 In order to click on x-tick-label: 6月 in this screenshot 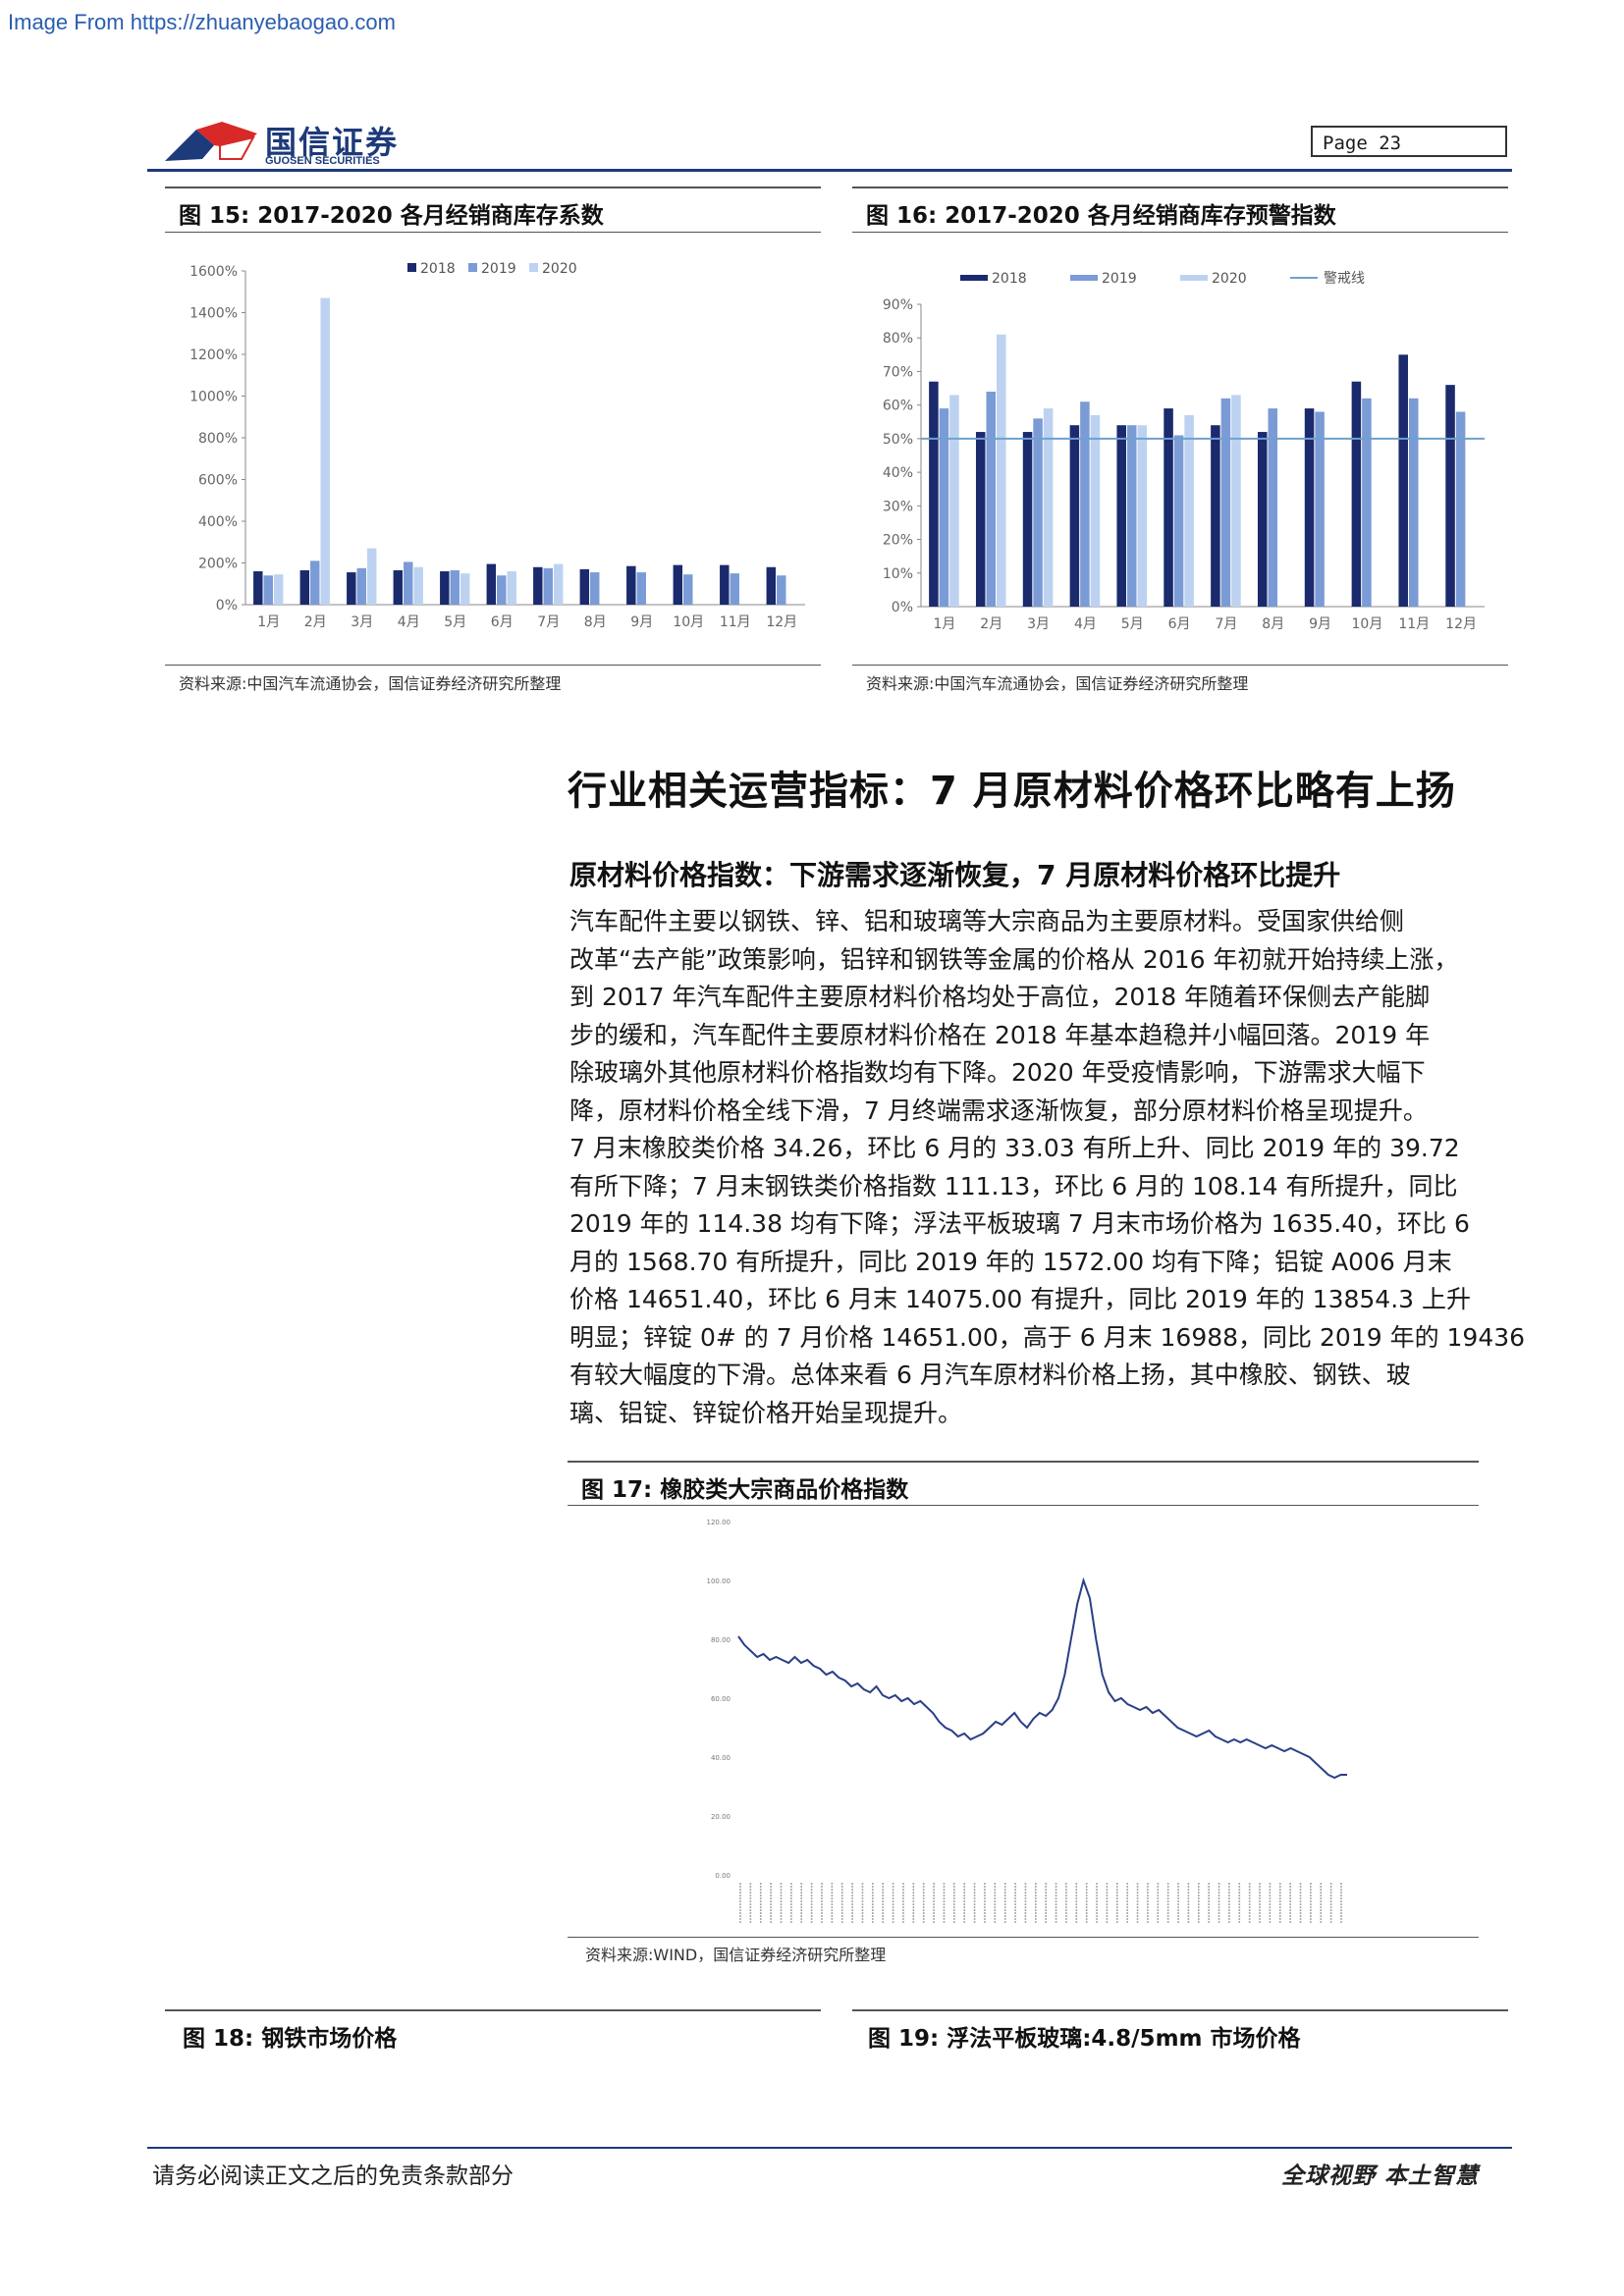, I will do `click(502, 622)`.